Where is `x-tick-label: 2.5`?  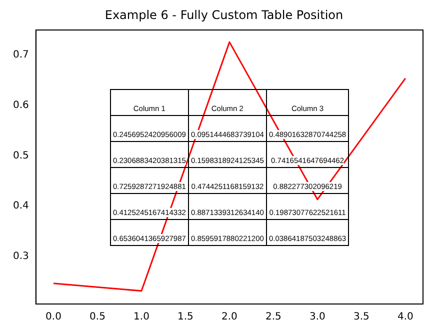 x-tick-label: 2.5 is located at coordinates (273, 317).